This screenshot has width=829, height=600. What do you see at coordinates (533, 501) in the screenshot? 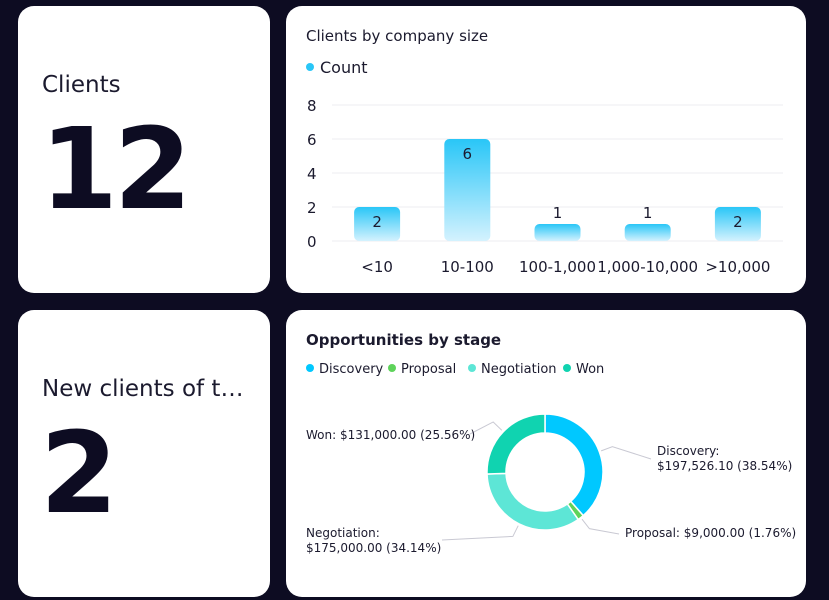
I see `donut-slice-negotiation` at bounding box center [533, 501].